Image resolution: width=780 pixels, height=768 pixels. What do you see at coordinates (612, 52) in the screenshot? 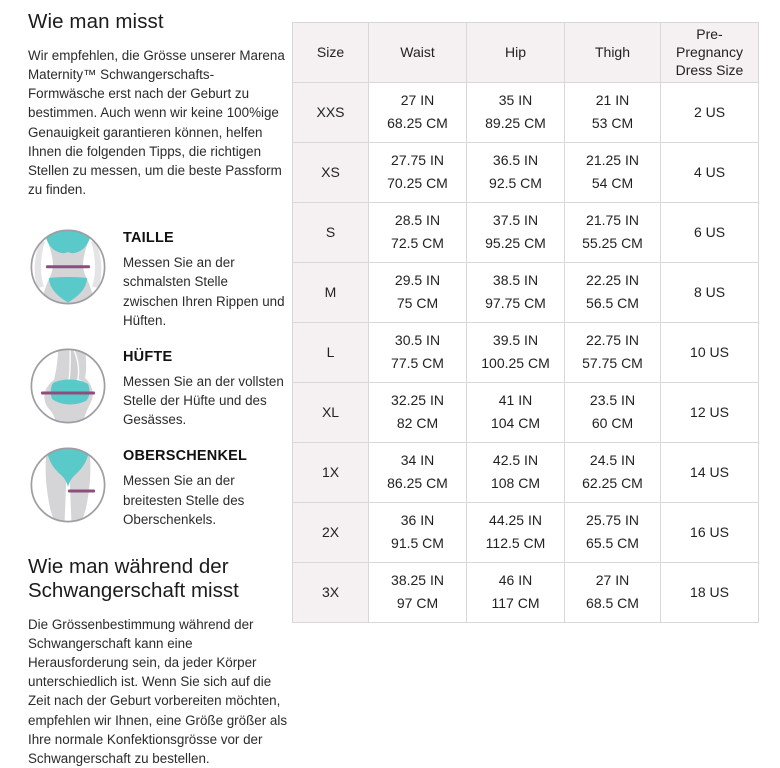
I see `column-header-thigh: Thigh` at bounding box center [612, 52].